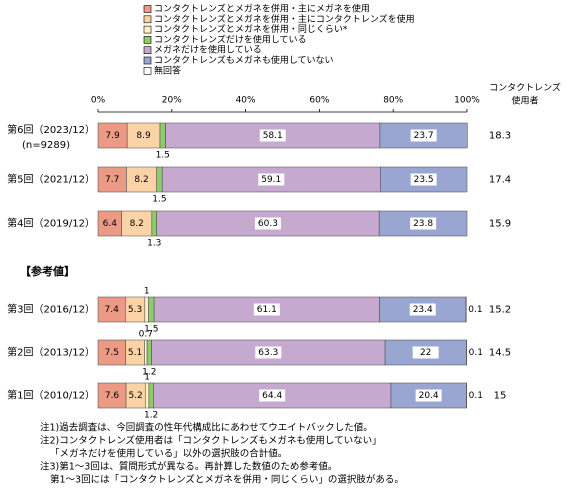 This screenshot has width=570, height=501. What do you see at coordinates (110, 224) in the screenshot?
I see `data-label: 6.4` at bounding box center [110, 224].